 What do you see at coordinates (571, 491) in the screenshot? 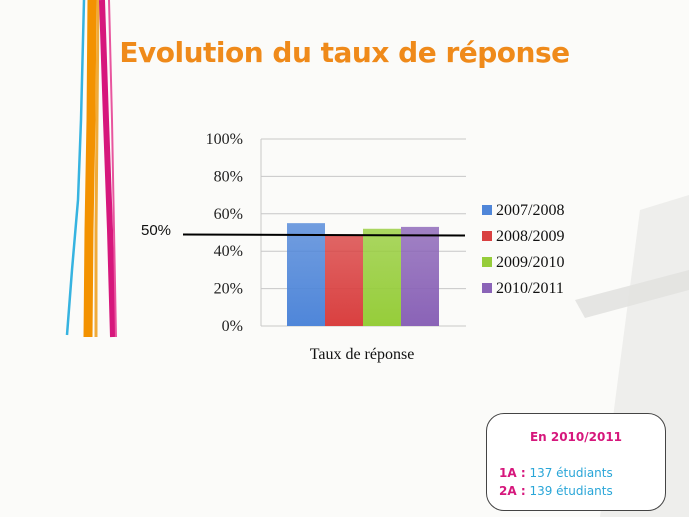
I see `info-count-2a: 139 étudiants` at bounding box center [571, 491].